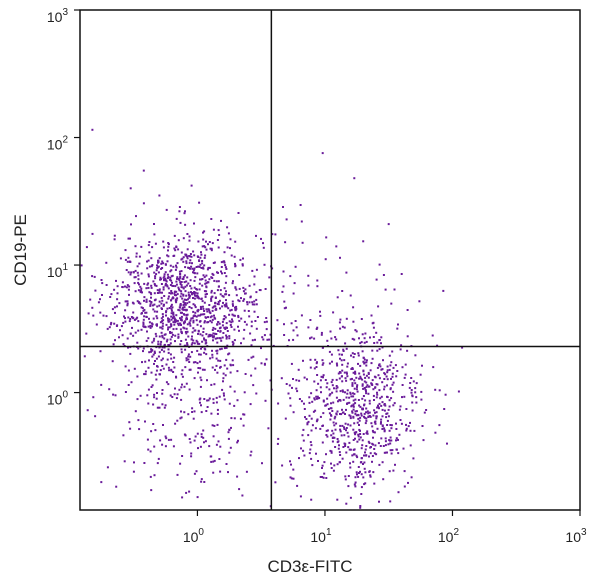 Image resolution: width=600 pixels, height=581 pixels. I want to click on y-tick-label: 100, so click(58, 399).